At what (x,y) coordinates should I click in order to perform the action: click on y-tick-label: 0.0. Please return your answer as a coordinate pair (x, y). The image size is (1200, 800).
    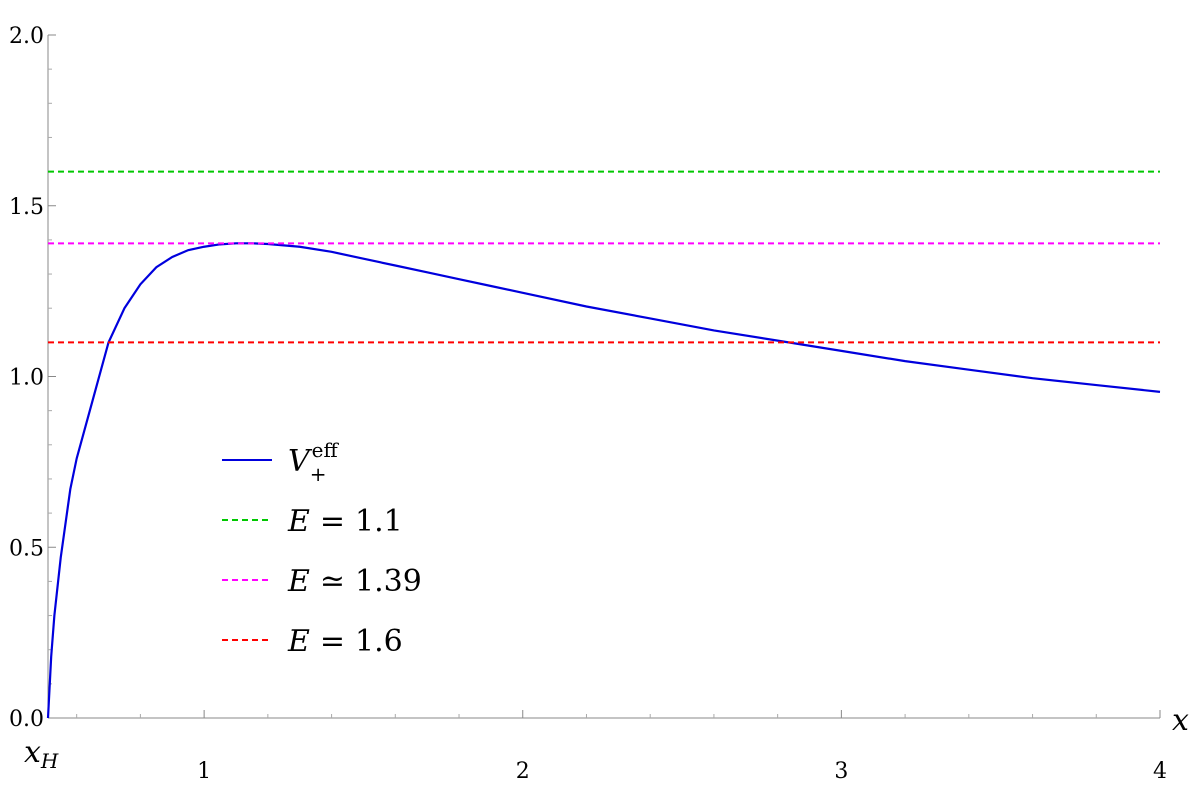
    Looking at the image, I should click on (26, 719).